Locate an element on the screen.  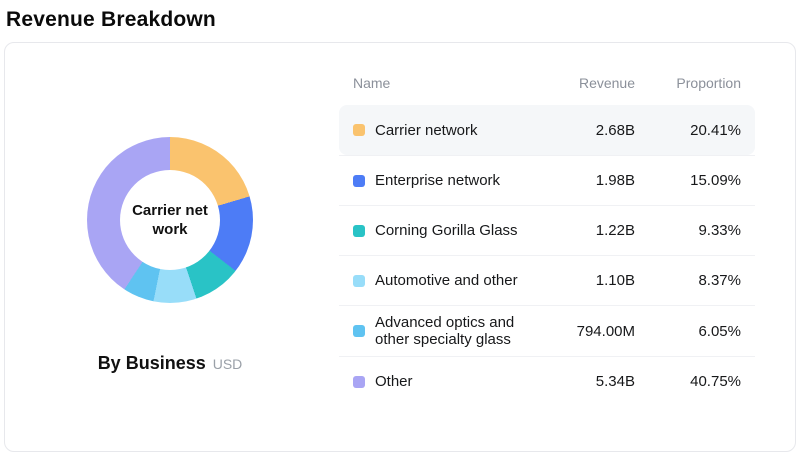
series-revenue: 5.34B is located at coordinates (615, 381).